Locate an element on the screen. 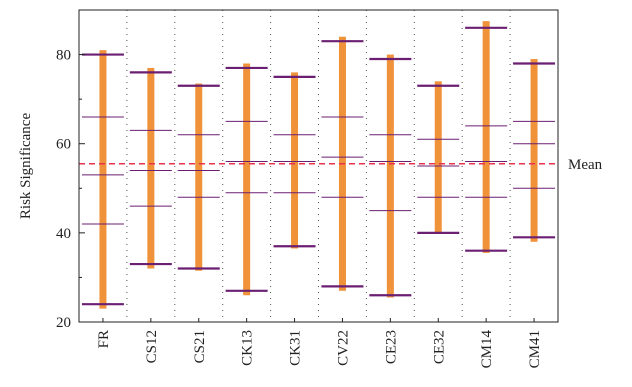 The image size is (632, 387). x-tick-label: CV22 is located at coordinates (343, 348).